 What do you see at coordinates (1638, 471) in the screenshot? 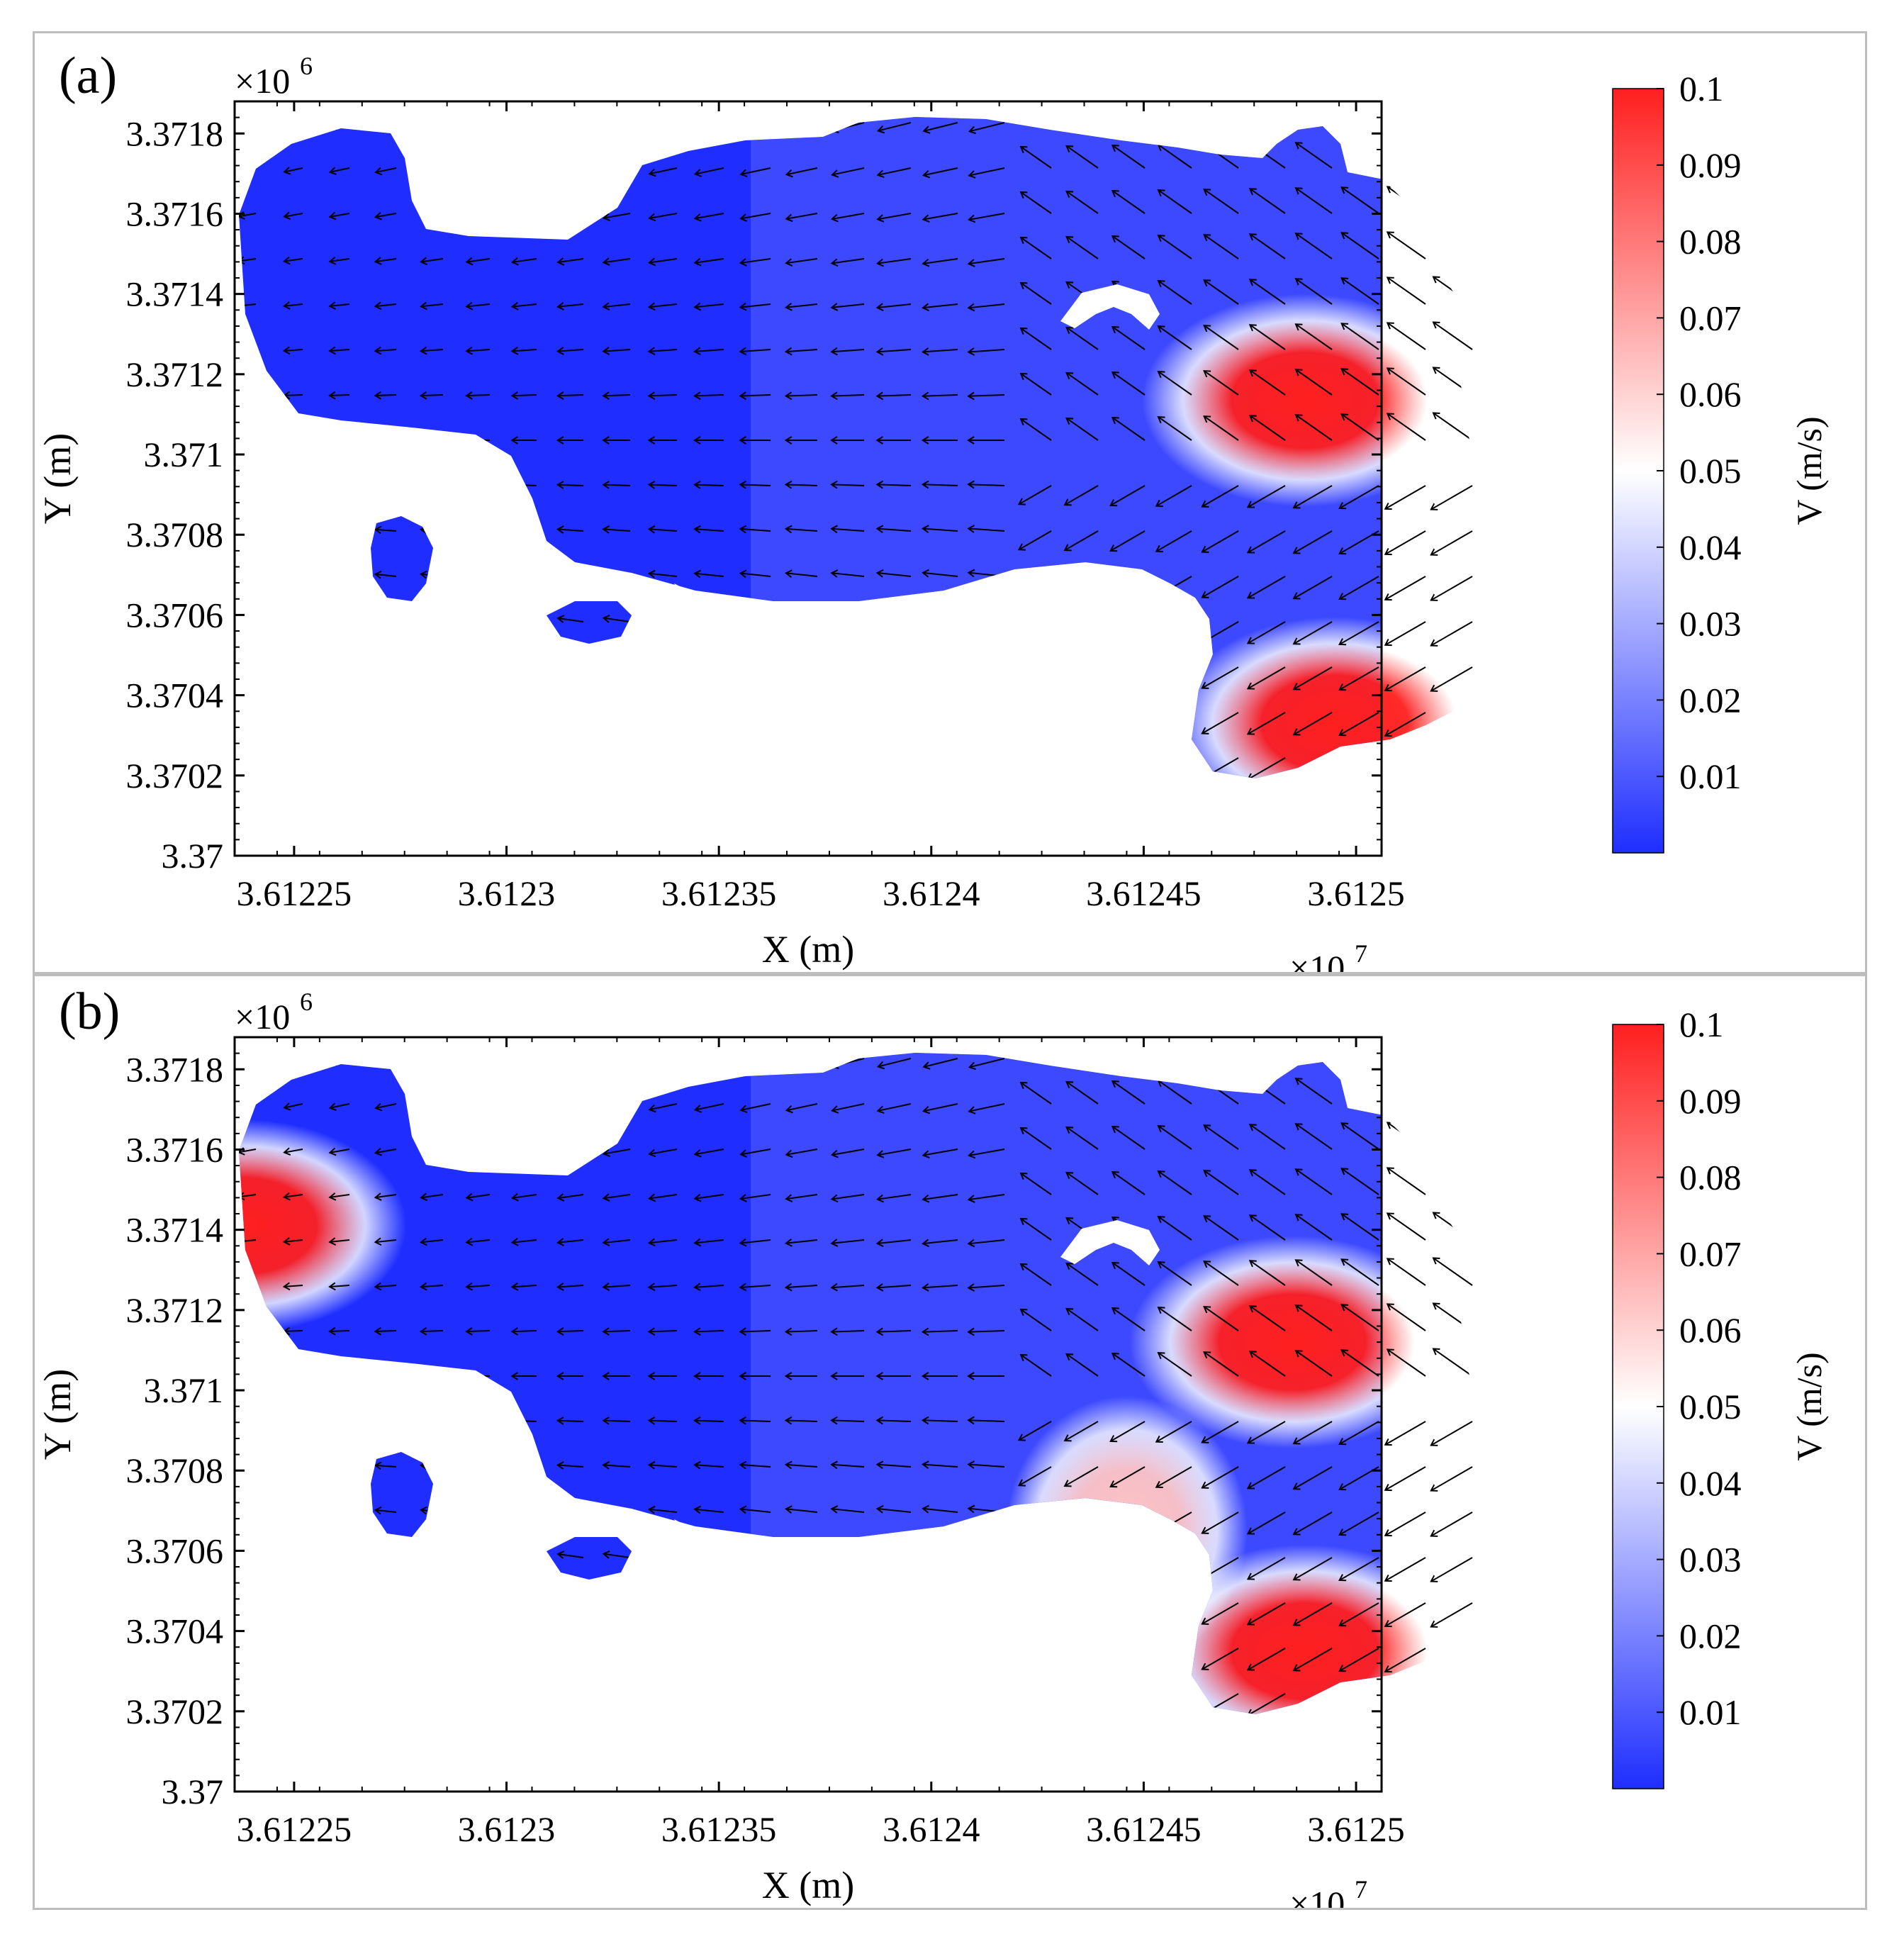
I see `colorbar` at bounding box center [1638, 471].